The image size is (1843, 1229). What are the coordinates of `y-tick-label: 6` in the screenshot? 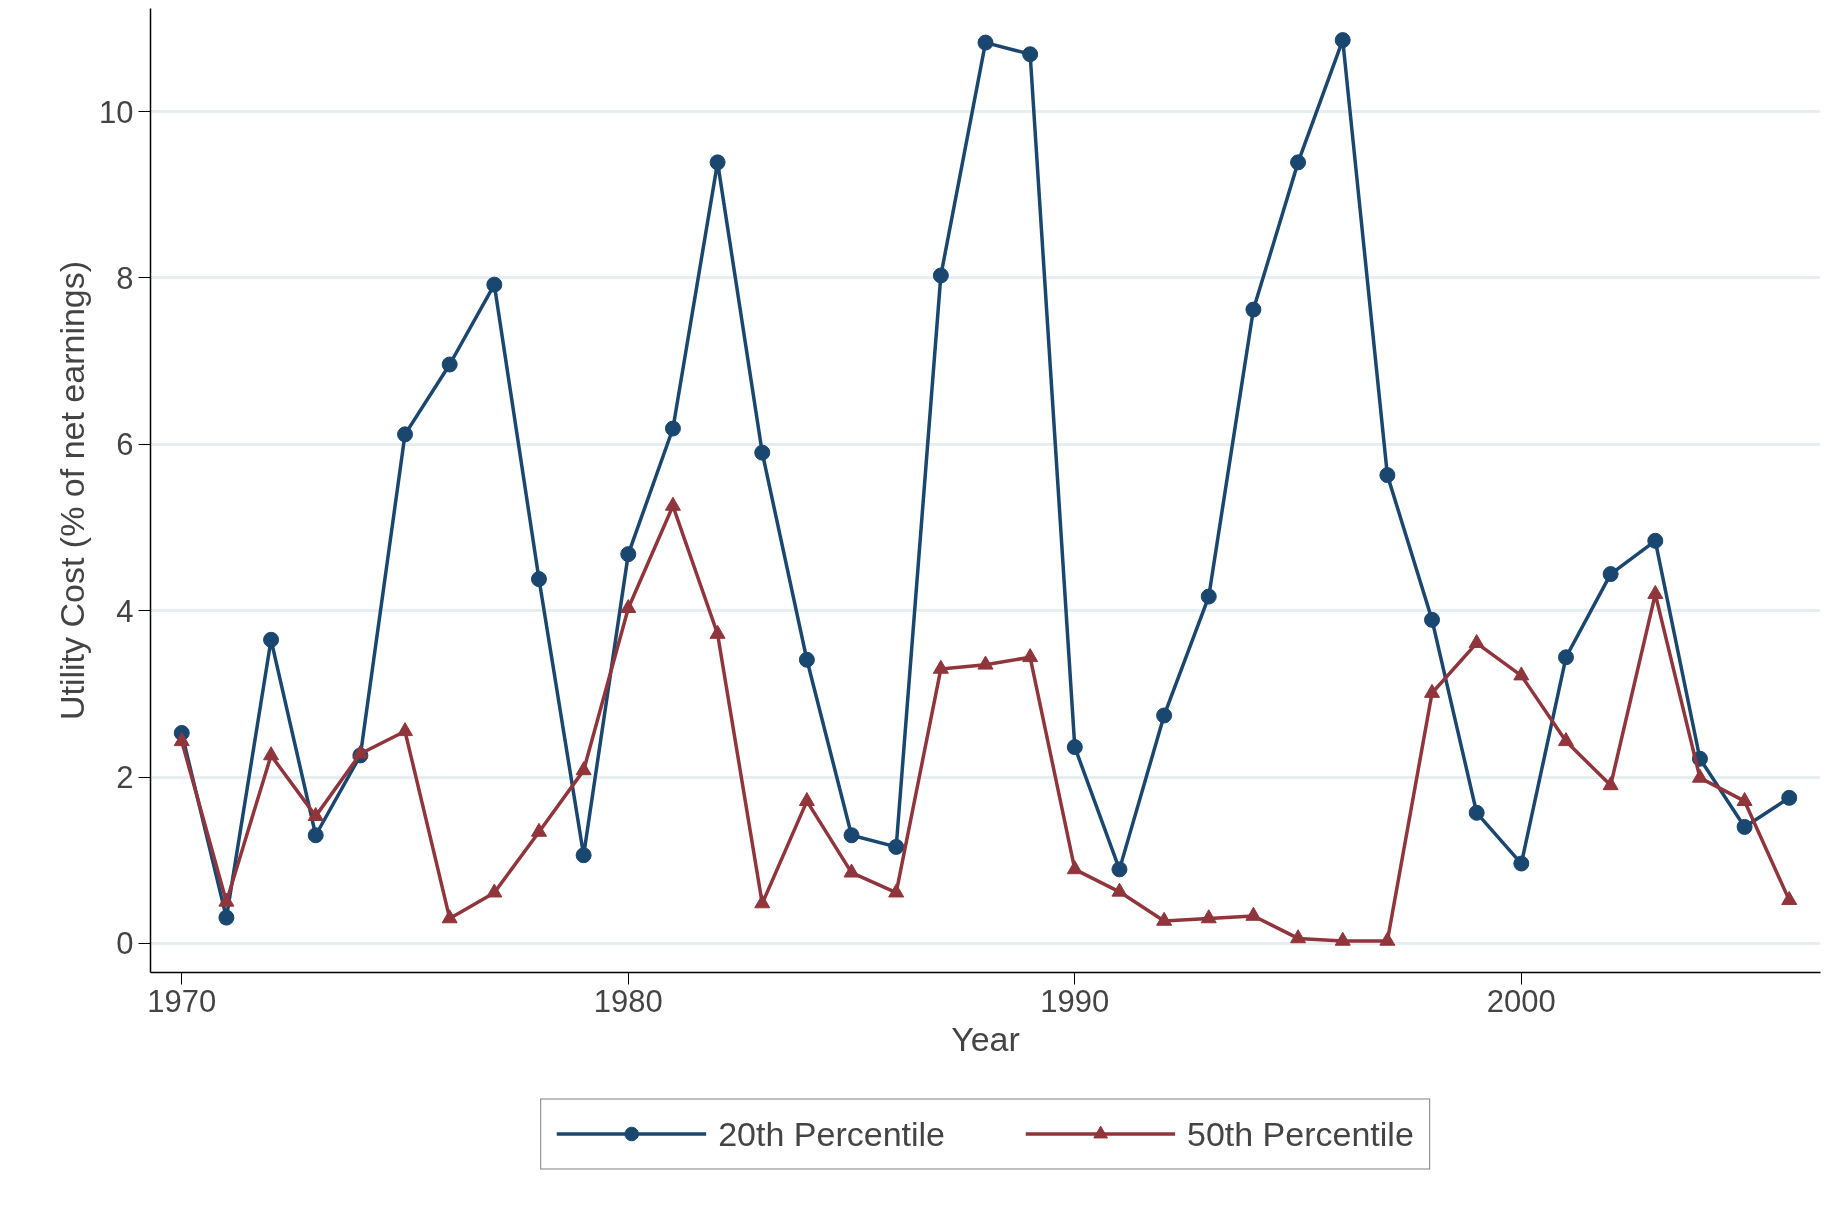 It's located at (125, 445).